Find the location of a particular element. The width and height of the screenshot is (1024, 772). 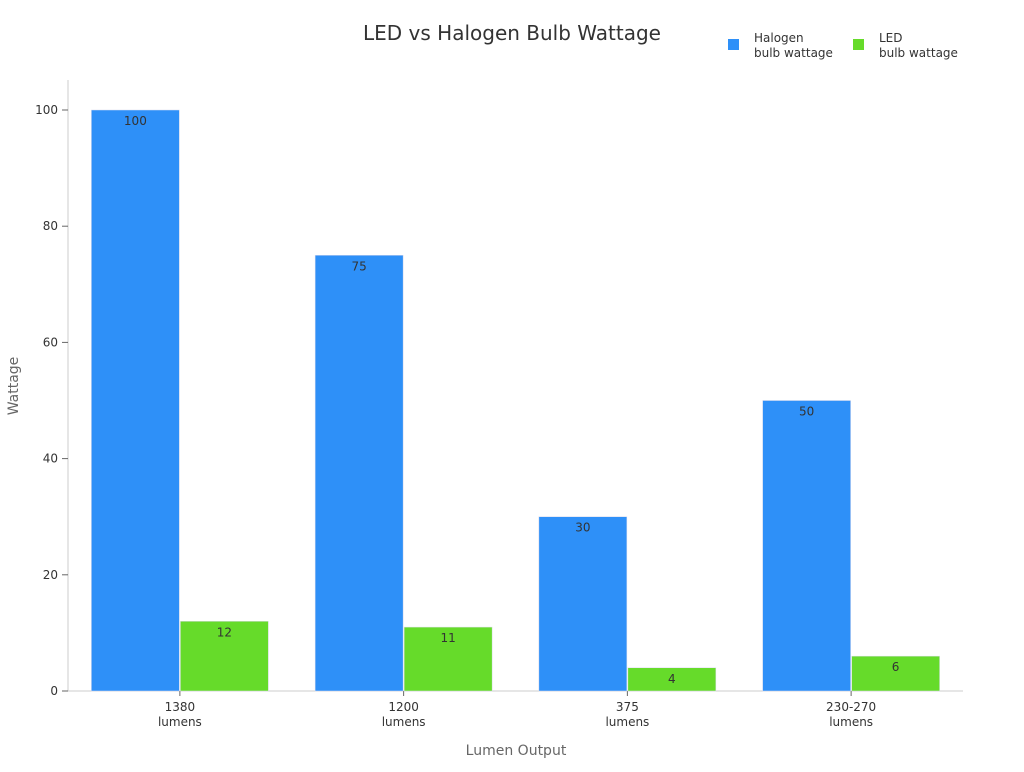

chart-title: LED vs Halogen Bulb Wattage is located at coordinates (512, 33).